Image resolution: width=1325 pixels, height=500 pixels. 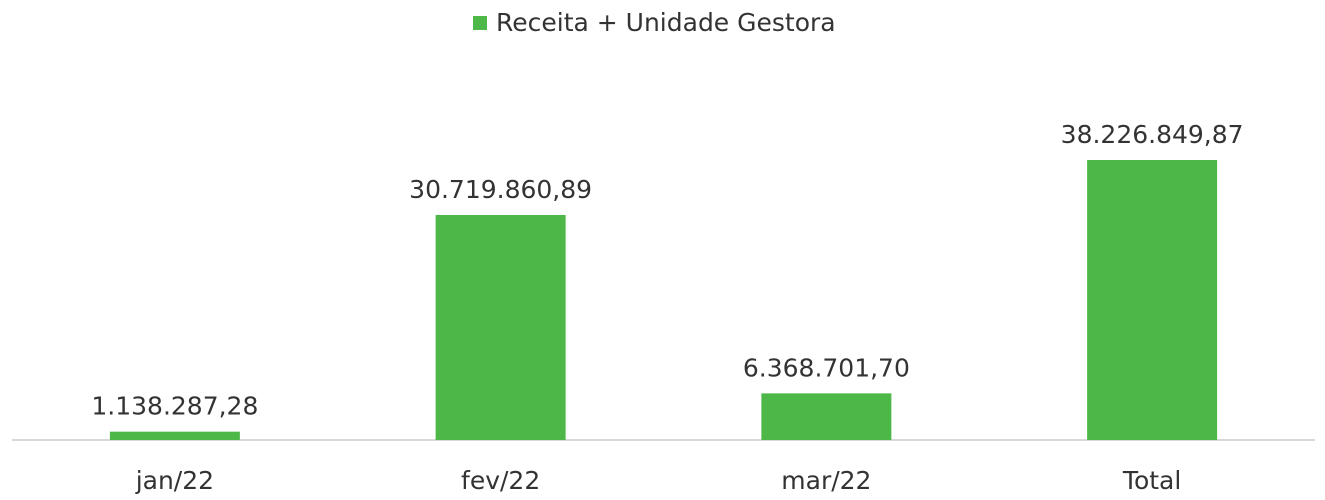 What do you see at coordinates (174, 406) in the screenshot?
I see `data-label: 1.138.287,28` at bounding box center [174, 406].